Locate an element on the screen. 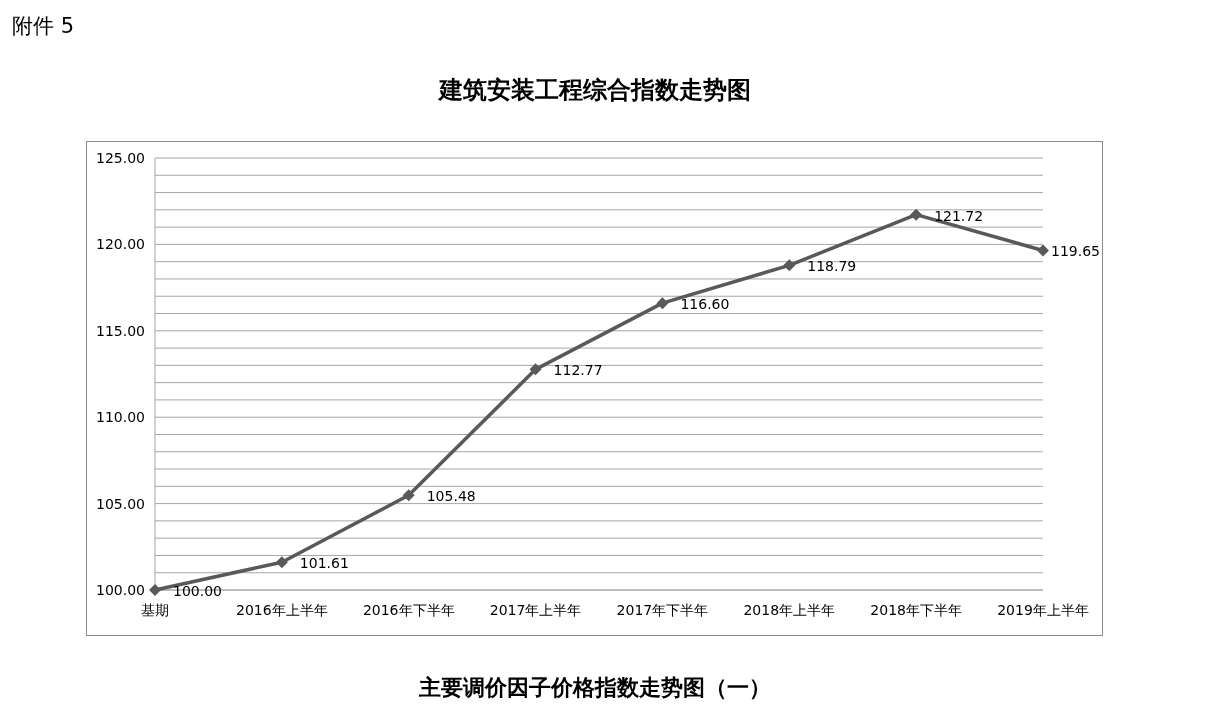 Image resolution: width=1217 pixels, height=724 pixels. data-label: 112.77 is located at coordinates (578, 370).